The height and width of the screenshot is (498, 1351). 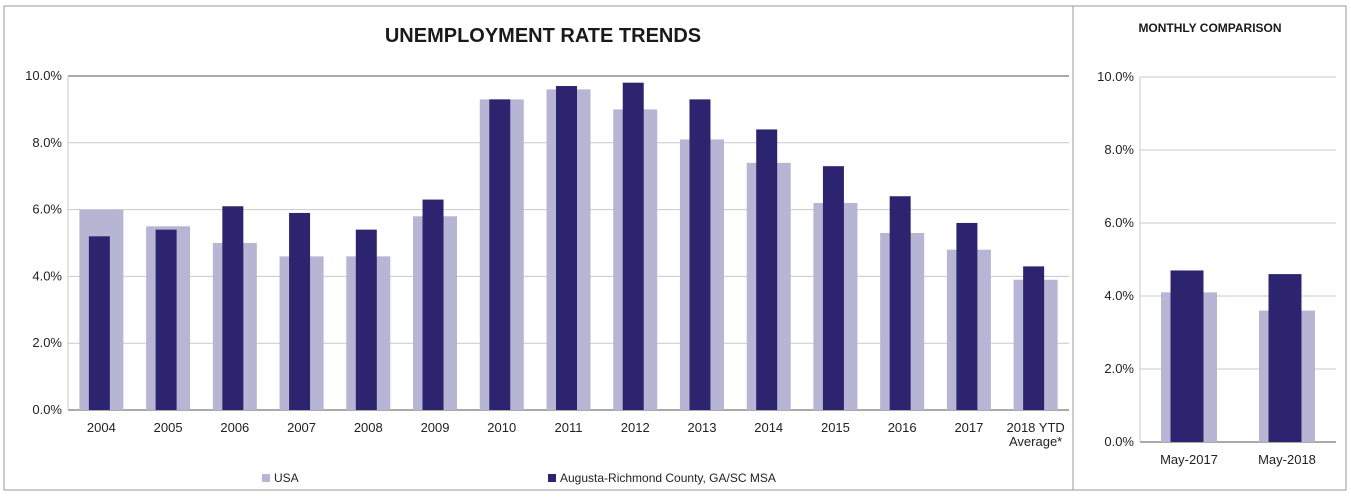 I want to click on main-chart-title: UNEMPLOYMENT RATE TRENDS, so click(x=543, y=36).